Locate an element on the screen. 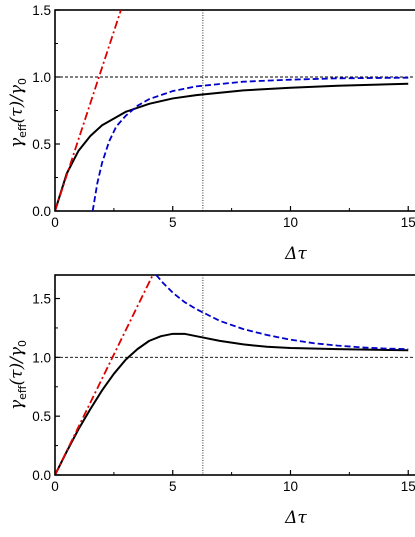  bottom-series-dashed-line is located at coordinates (282, 313).